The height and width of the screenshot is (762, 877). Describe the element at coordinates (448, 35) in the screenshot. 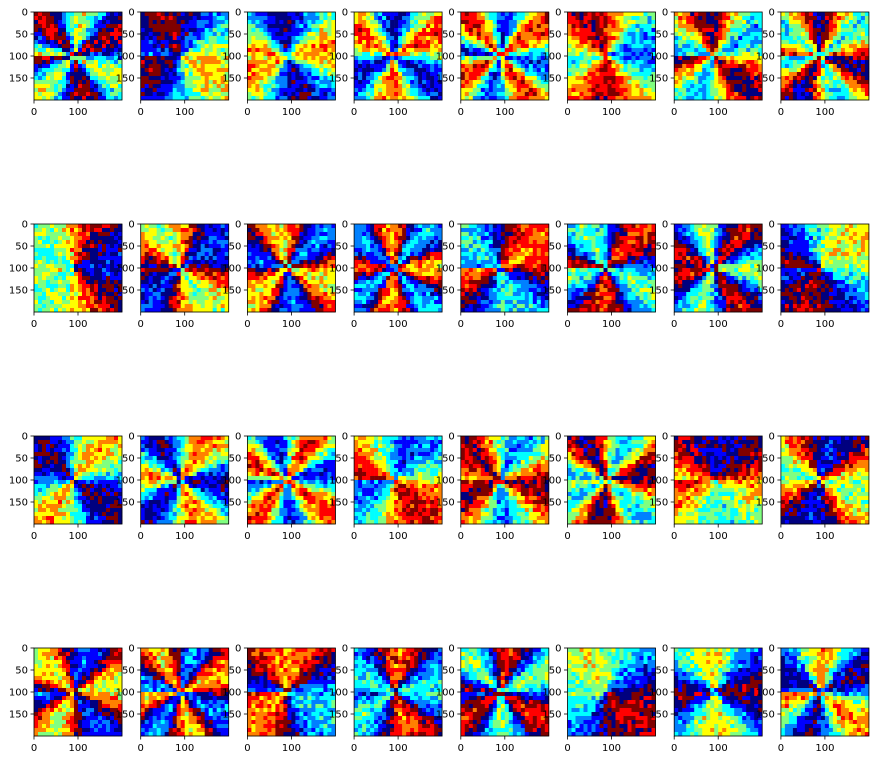

I see `y-tick-label: 50` at that location.